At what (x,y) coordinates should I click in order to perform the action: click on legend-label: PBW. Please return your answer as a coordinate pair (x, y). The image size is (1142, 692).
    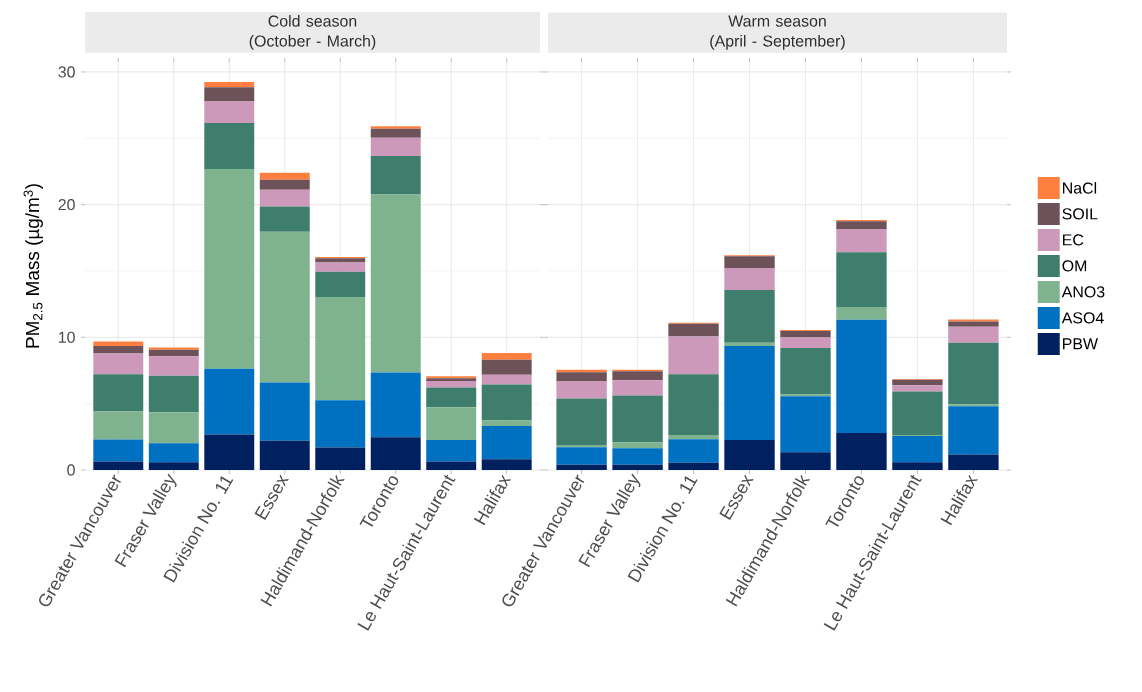
    Looking at the image, I should click on (1080, 344).